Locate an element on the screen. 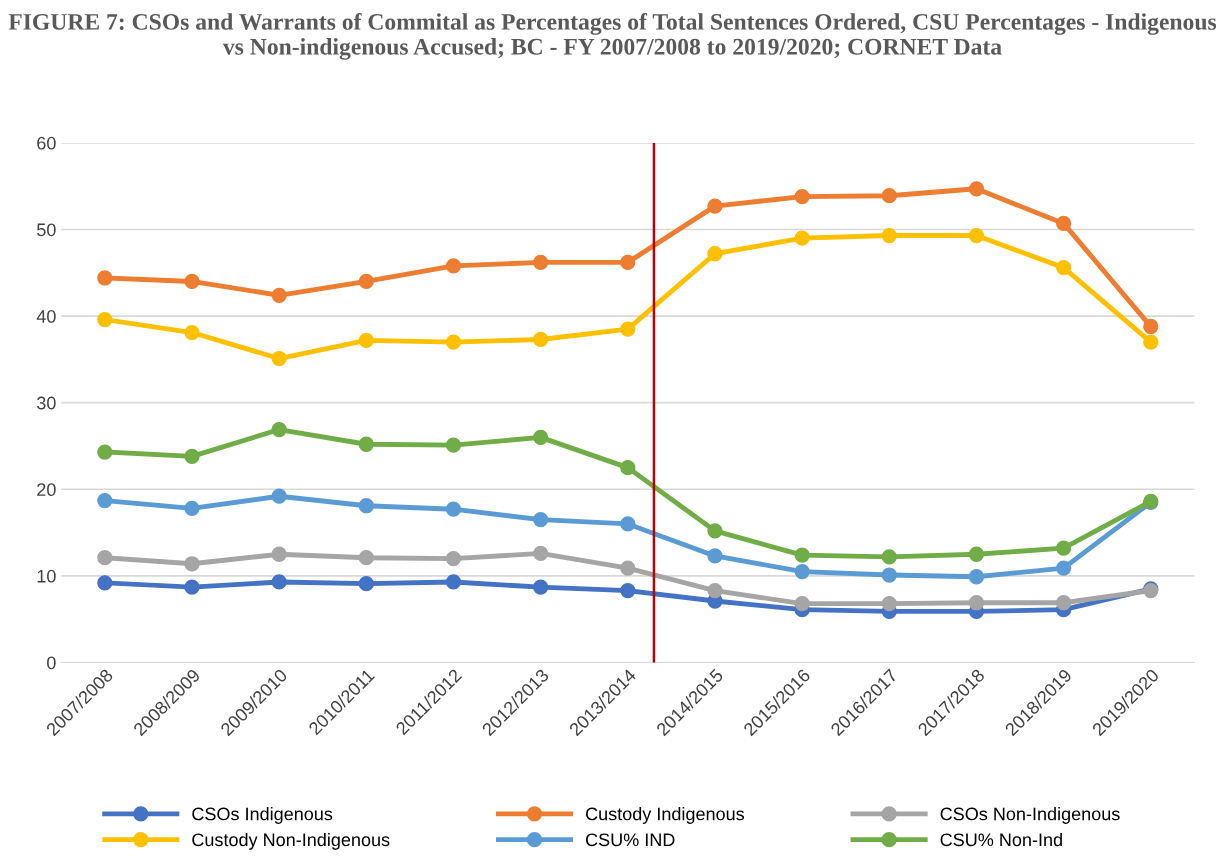 The image size is (1225, 866). legend-label: CSOs Indigenous is located at coordinates (262, 815).